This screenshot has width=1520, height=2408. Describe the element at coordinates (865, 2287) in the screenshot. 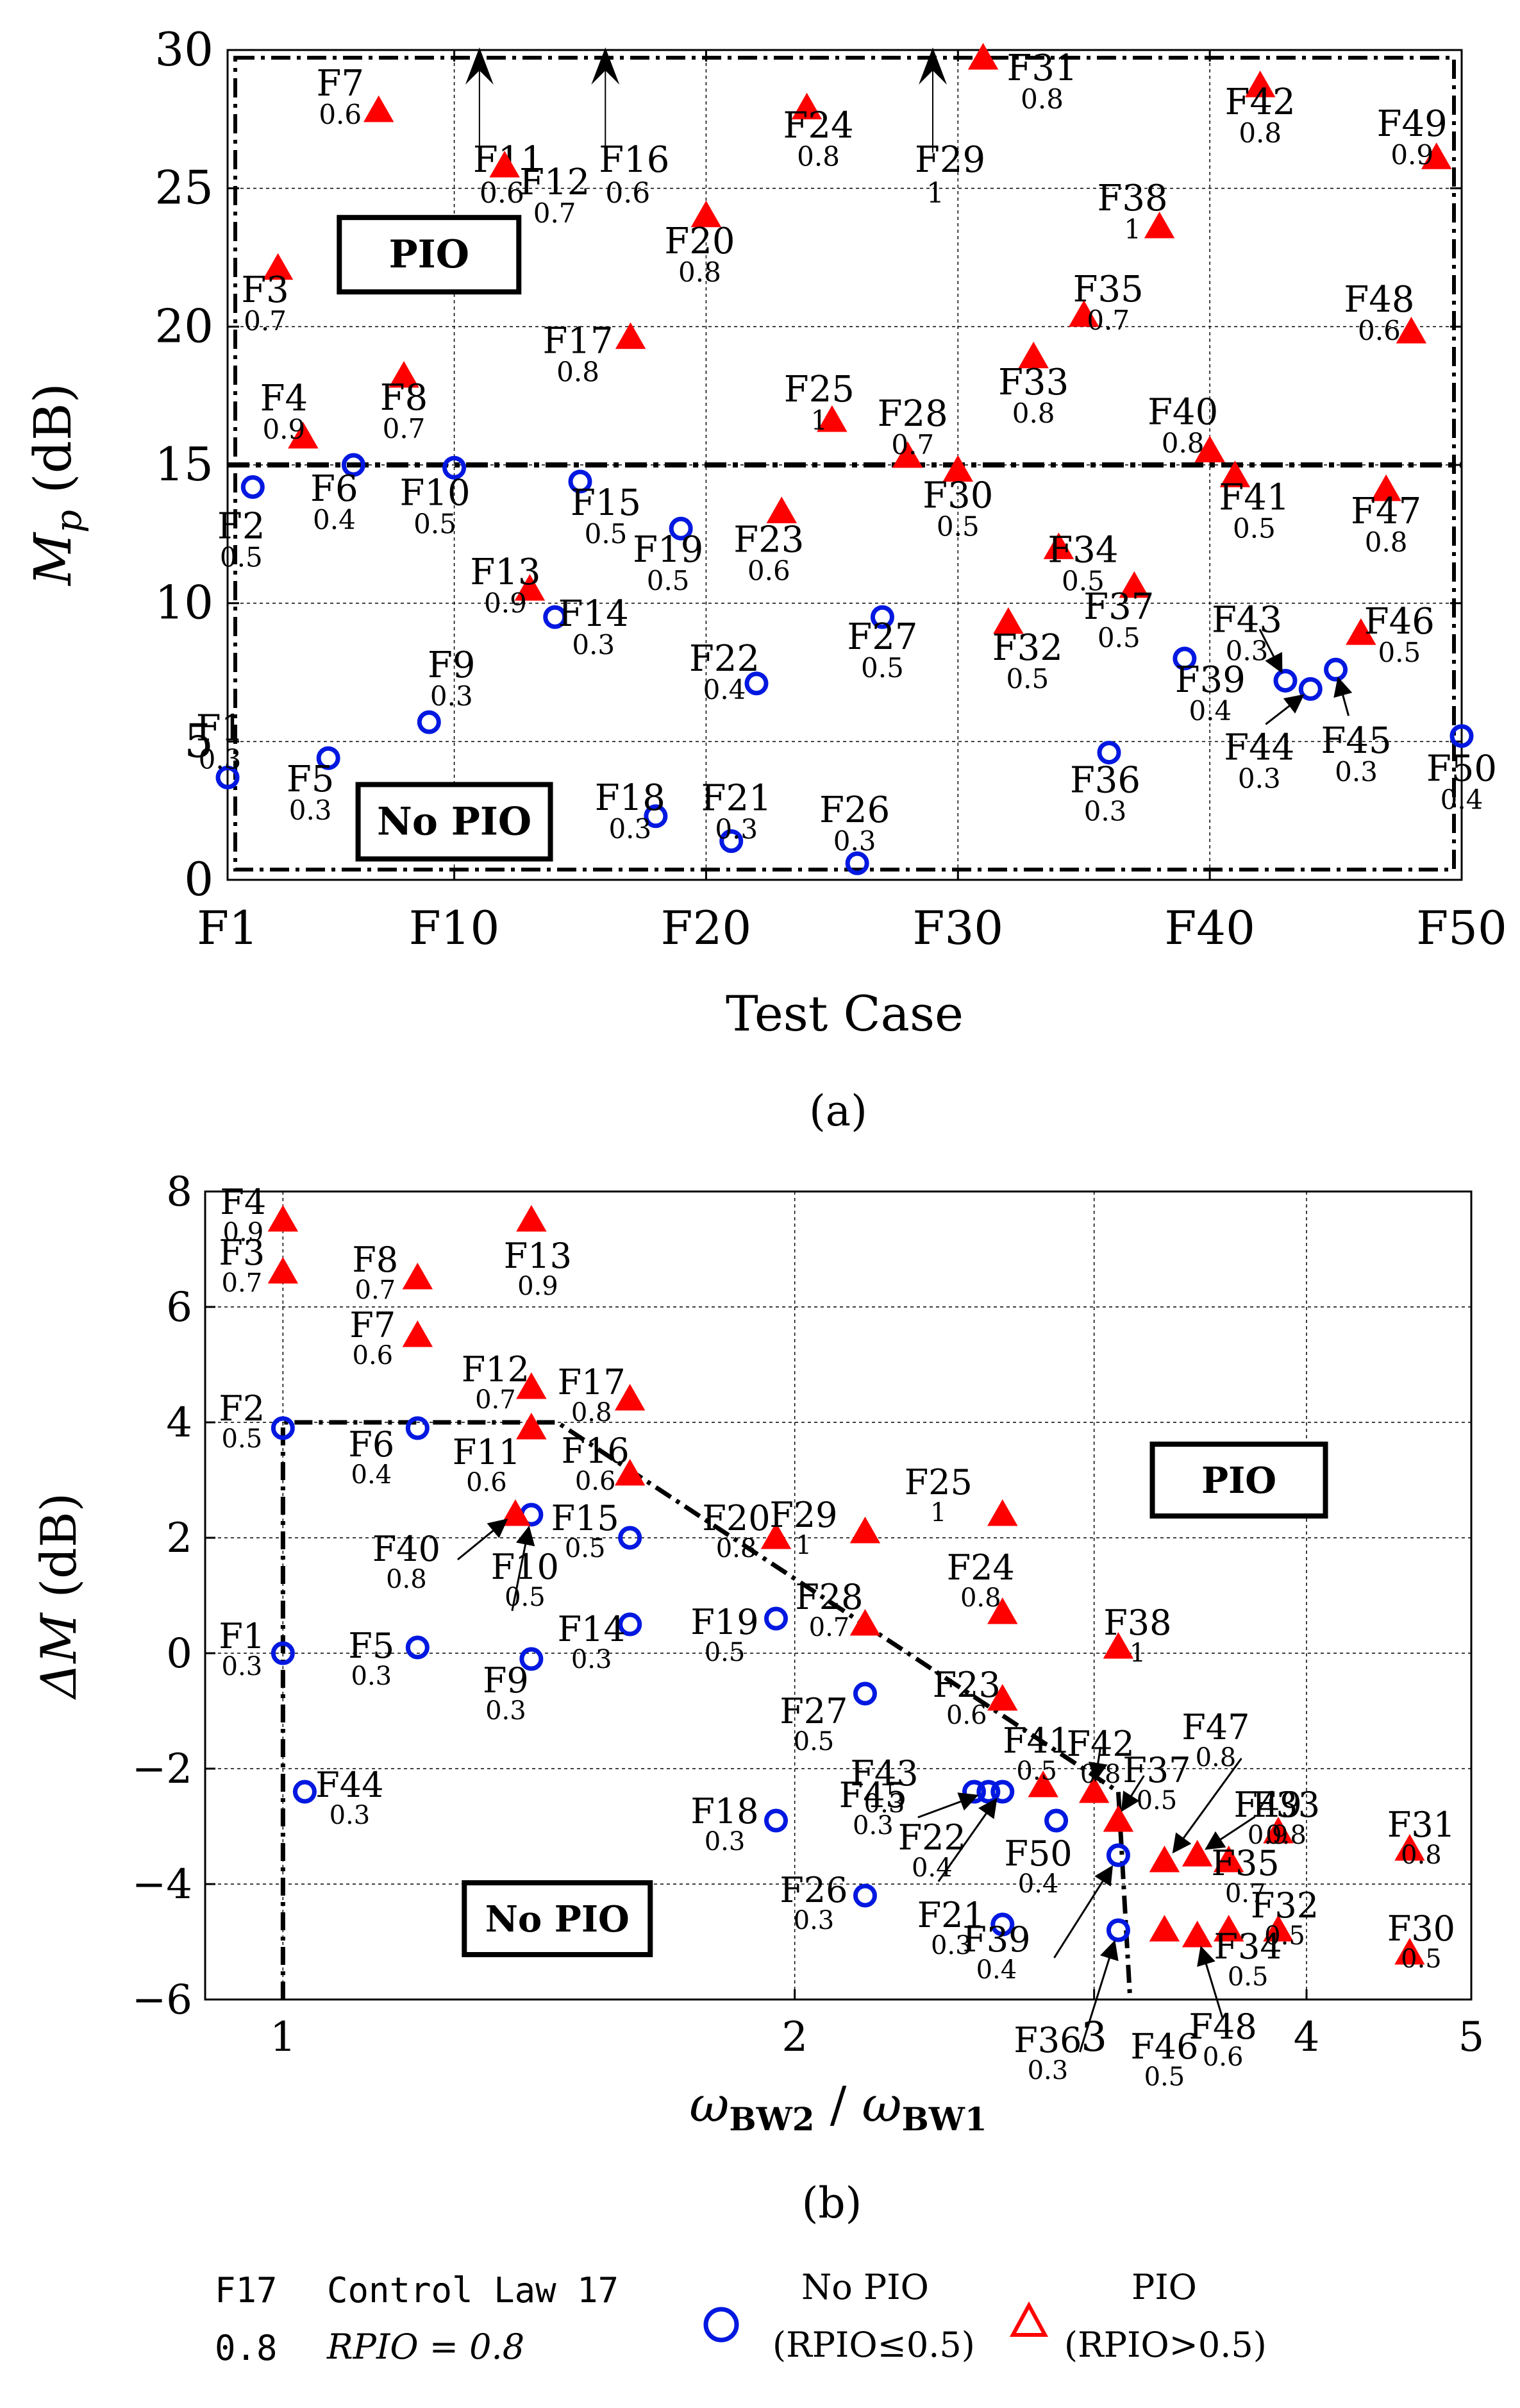

I see `legend-nopio-title: No PIO` at that location.